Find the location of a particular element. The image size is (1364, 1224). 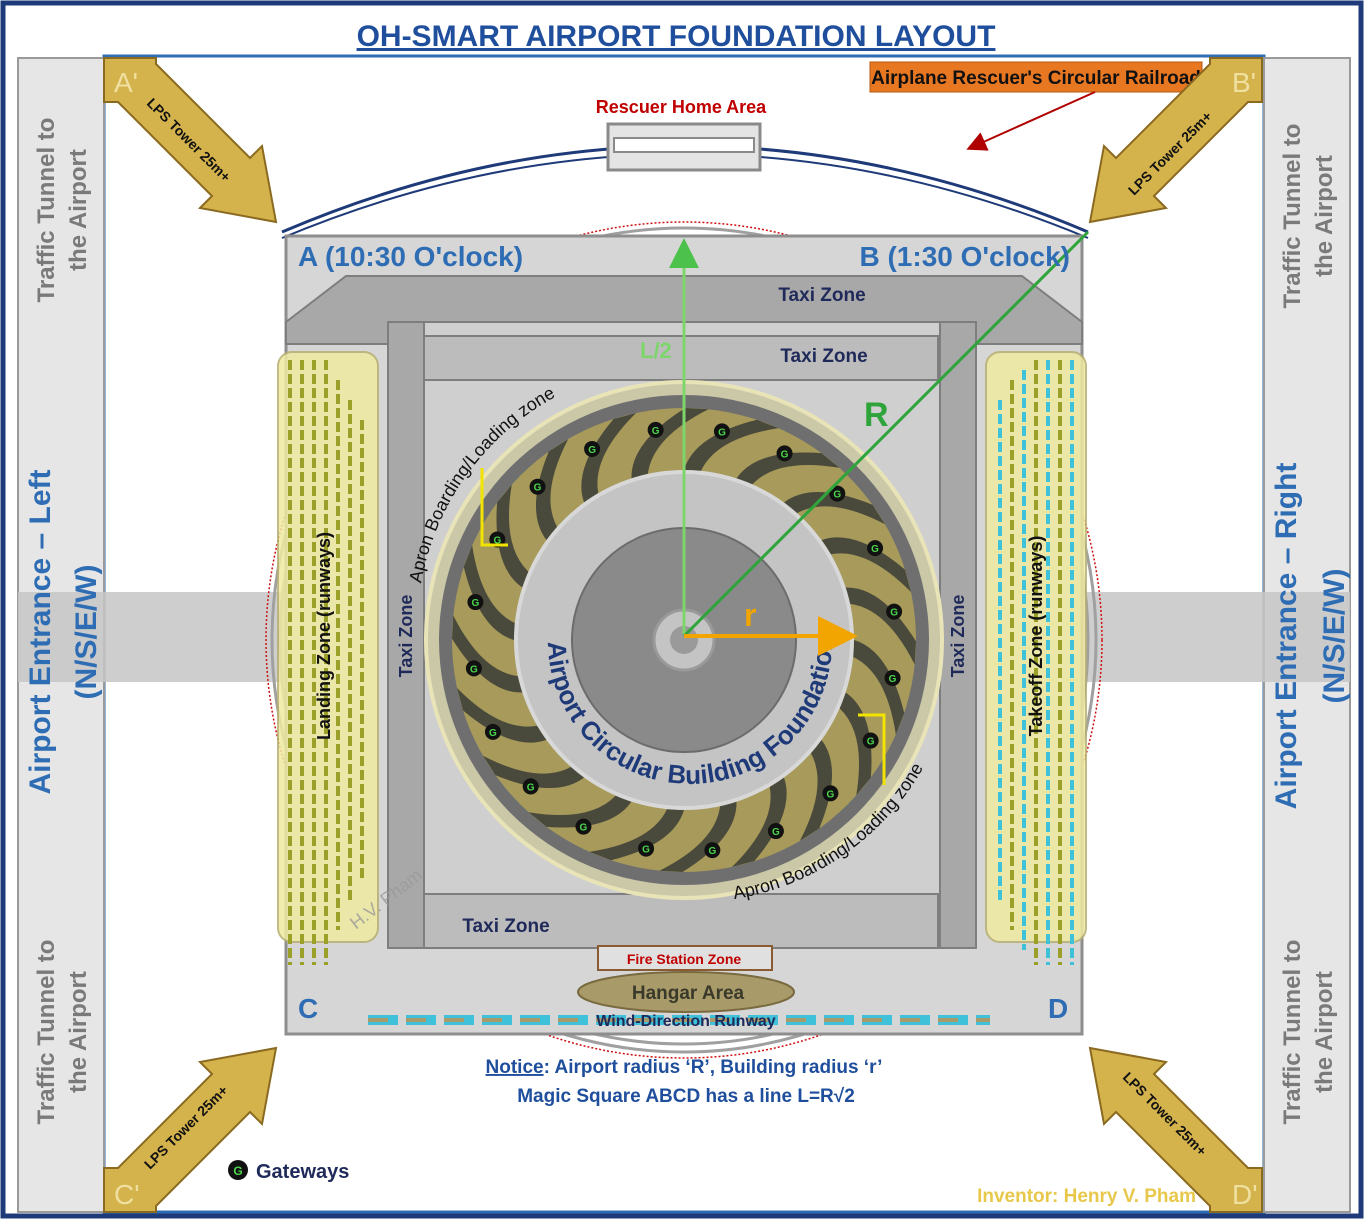

taxi-zone-left is located at coordinates (406, 635).